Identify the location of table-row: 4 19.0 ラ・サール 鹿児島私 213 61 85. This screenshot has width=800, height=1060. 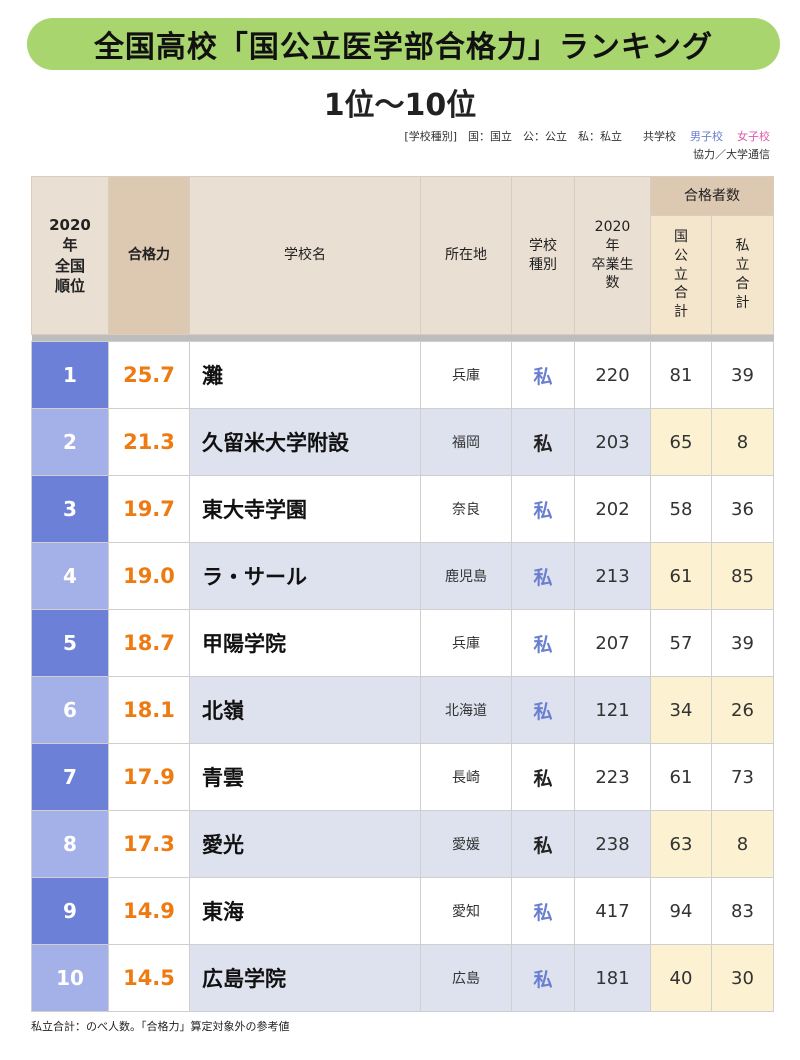
(402, 576).